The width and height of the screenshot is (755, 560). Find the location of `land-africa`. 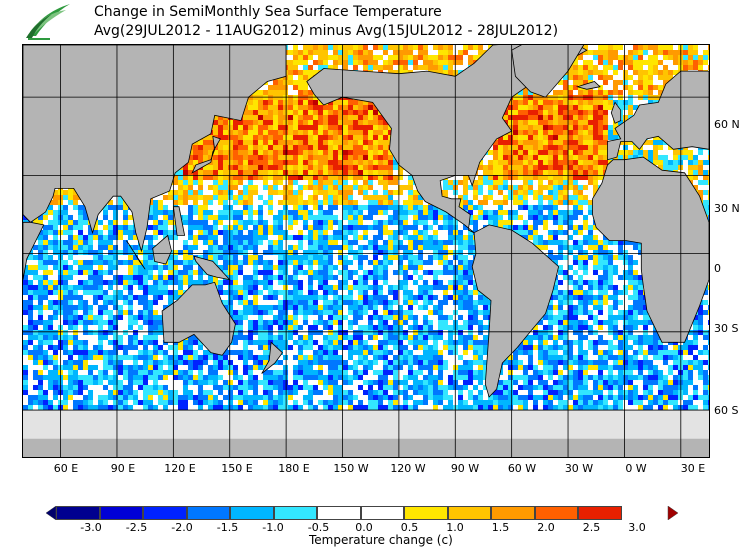

land-africa is located at coordinates (650, 249).